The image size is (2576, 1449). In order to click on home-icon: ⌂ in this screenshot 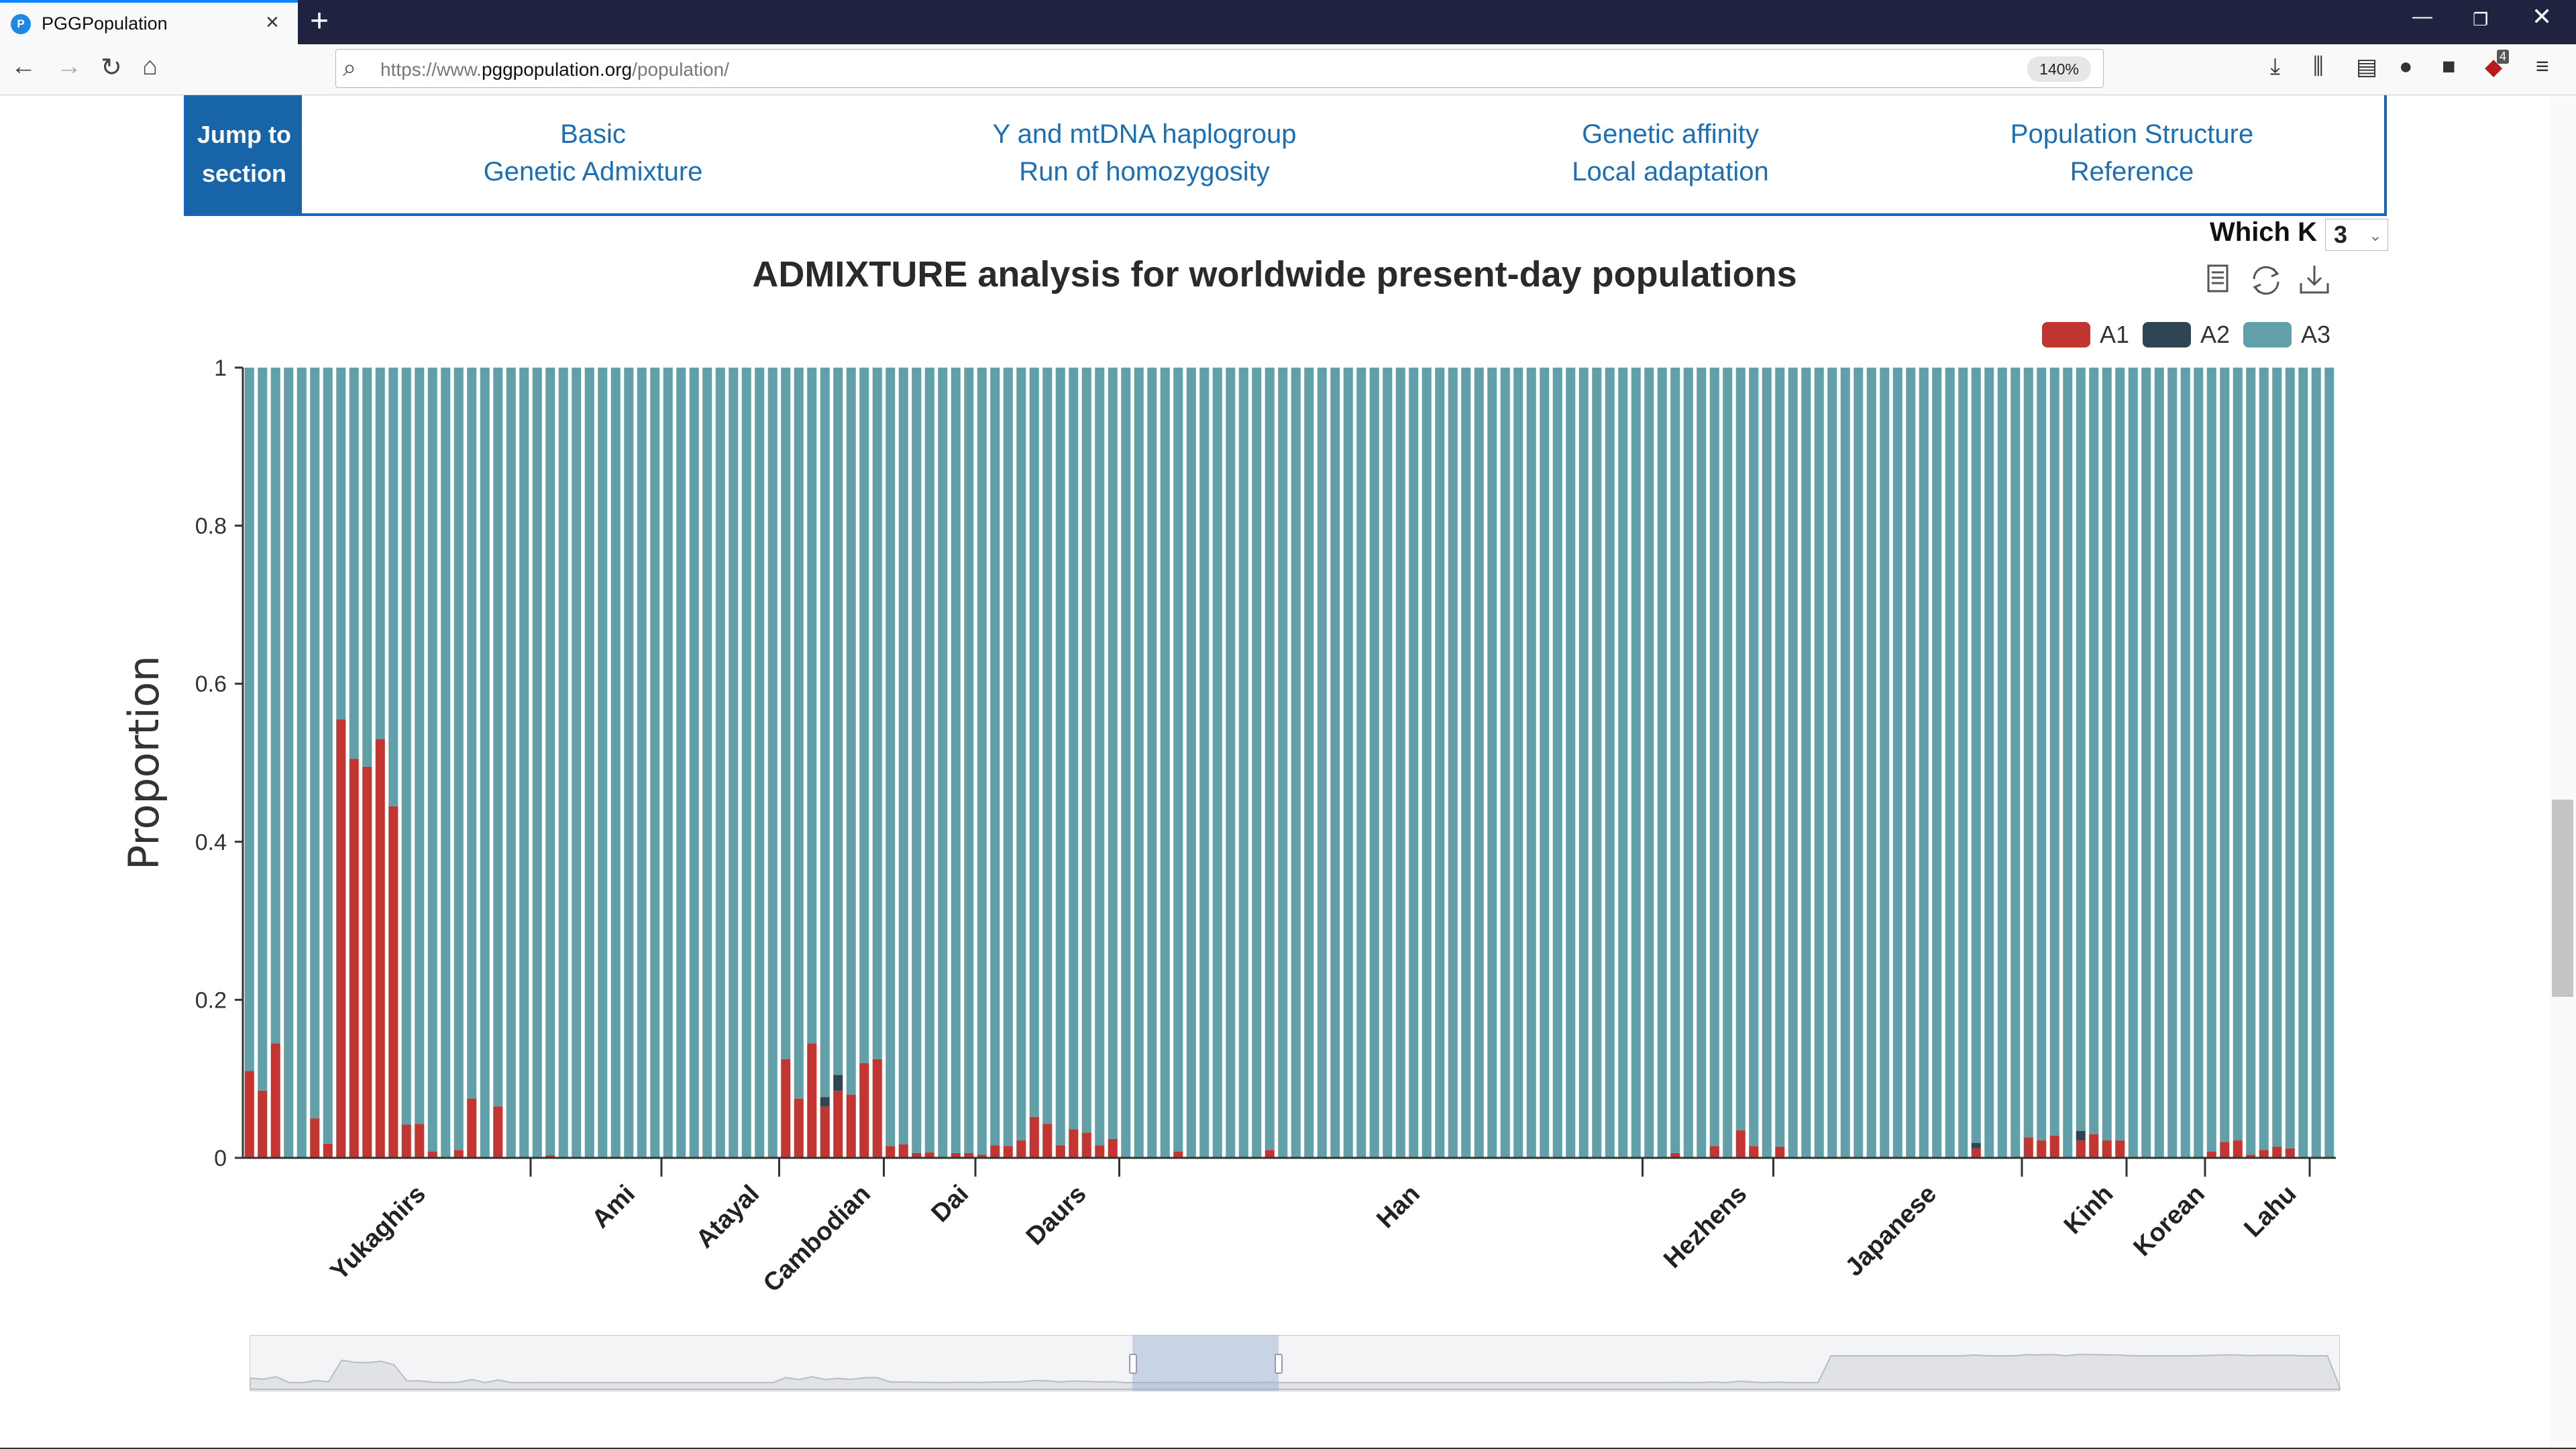, I will do `click(150, 66)`.